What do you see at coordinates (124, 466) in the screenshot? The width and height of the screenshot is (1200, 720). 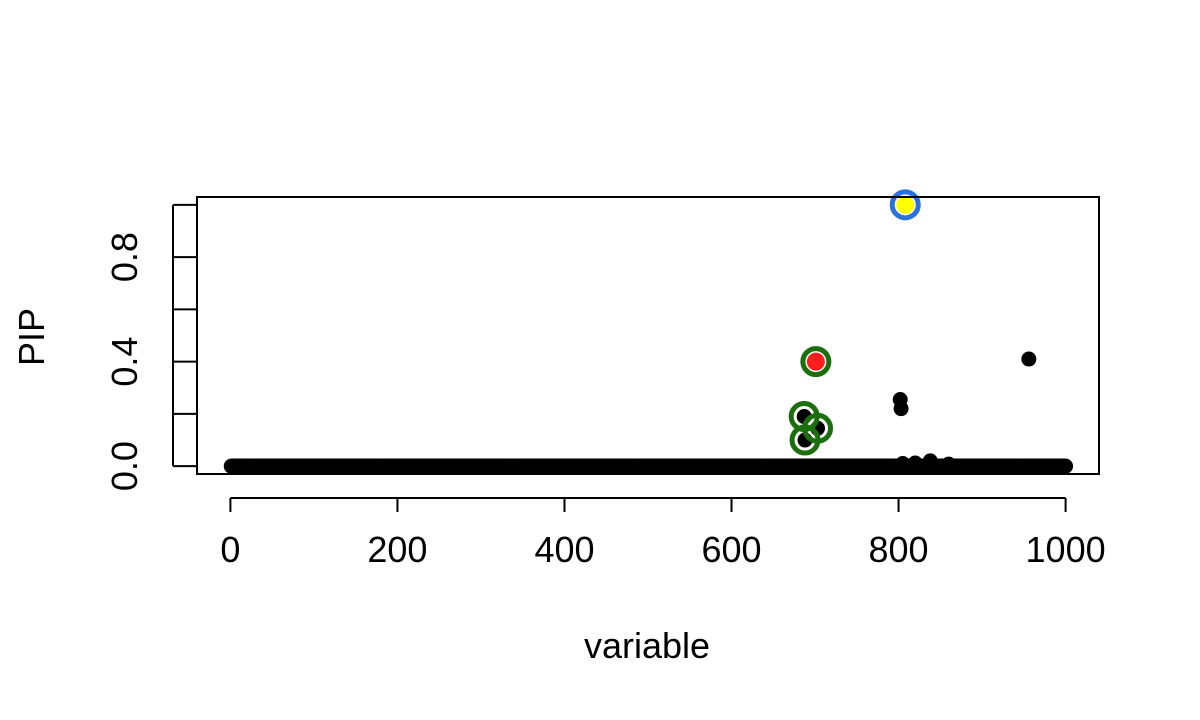 I see `y-tick-label: 0.0` at bounding box center [124, 466].